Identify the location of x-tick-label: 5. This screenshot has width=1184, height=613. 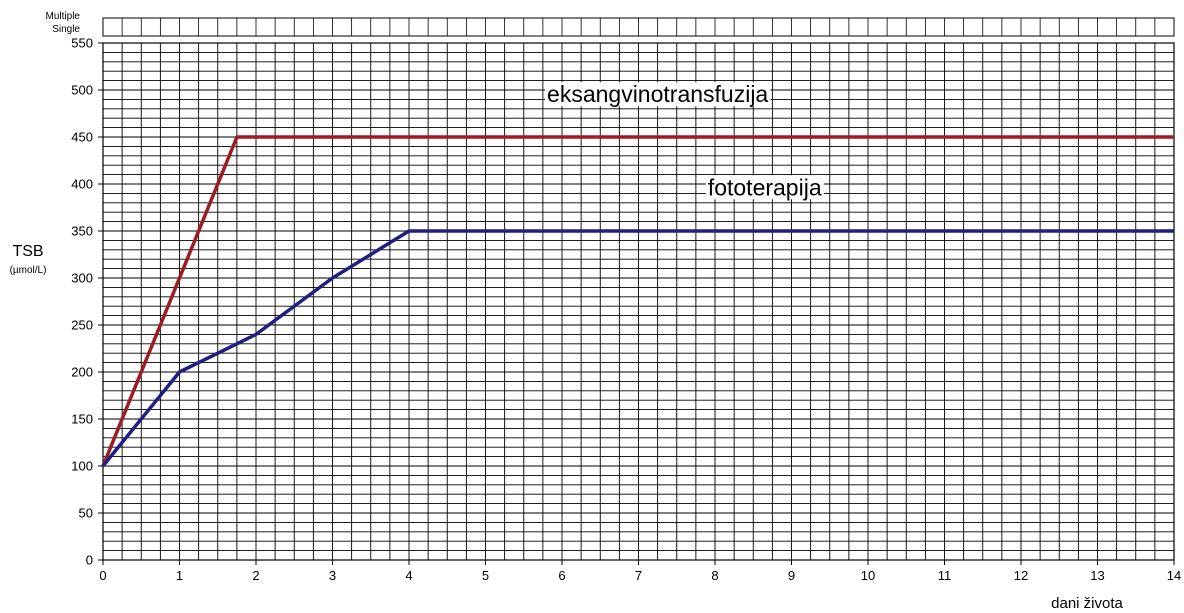
(485, 575).